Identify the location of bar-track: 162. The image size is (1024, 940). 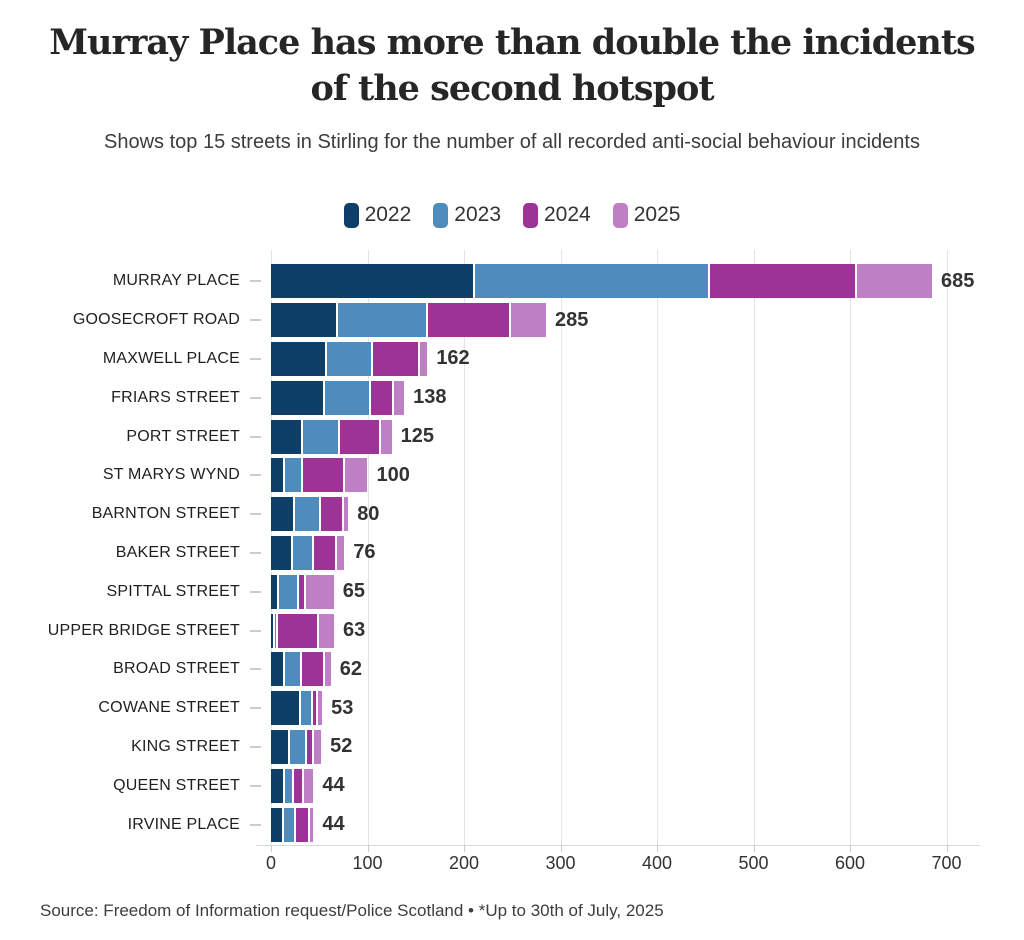
(643, 358).